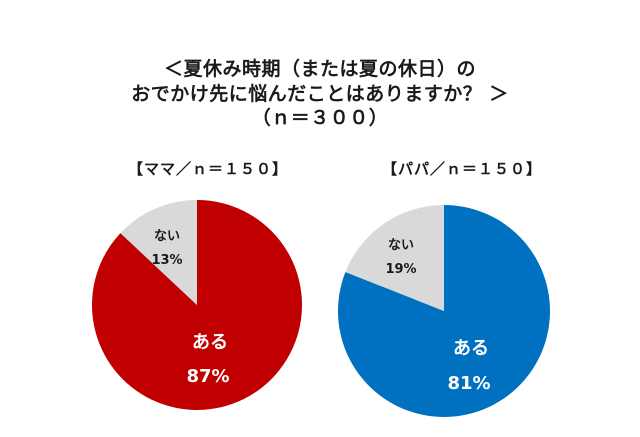 This screenshot has height=437, width=640. I want to click on mama-yes-value: 87%, so click(207, 376).